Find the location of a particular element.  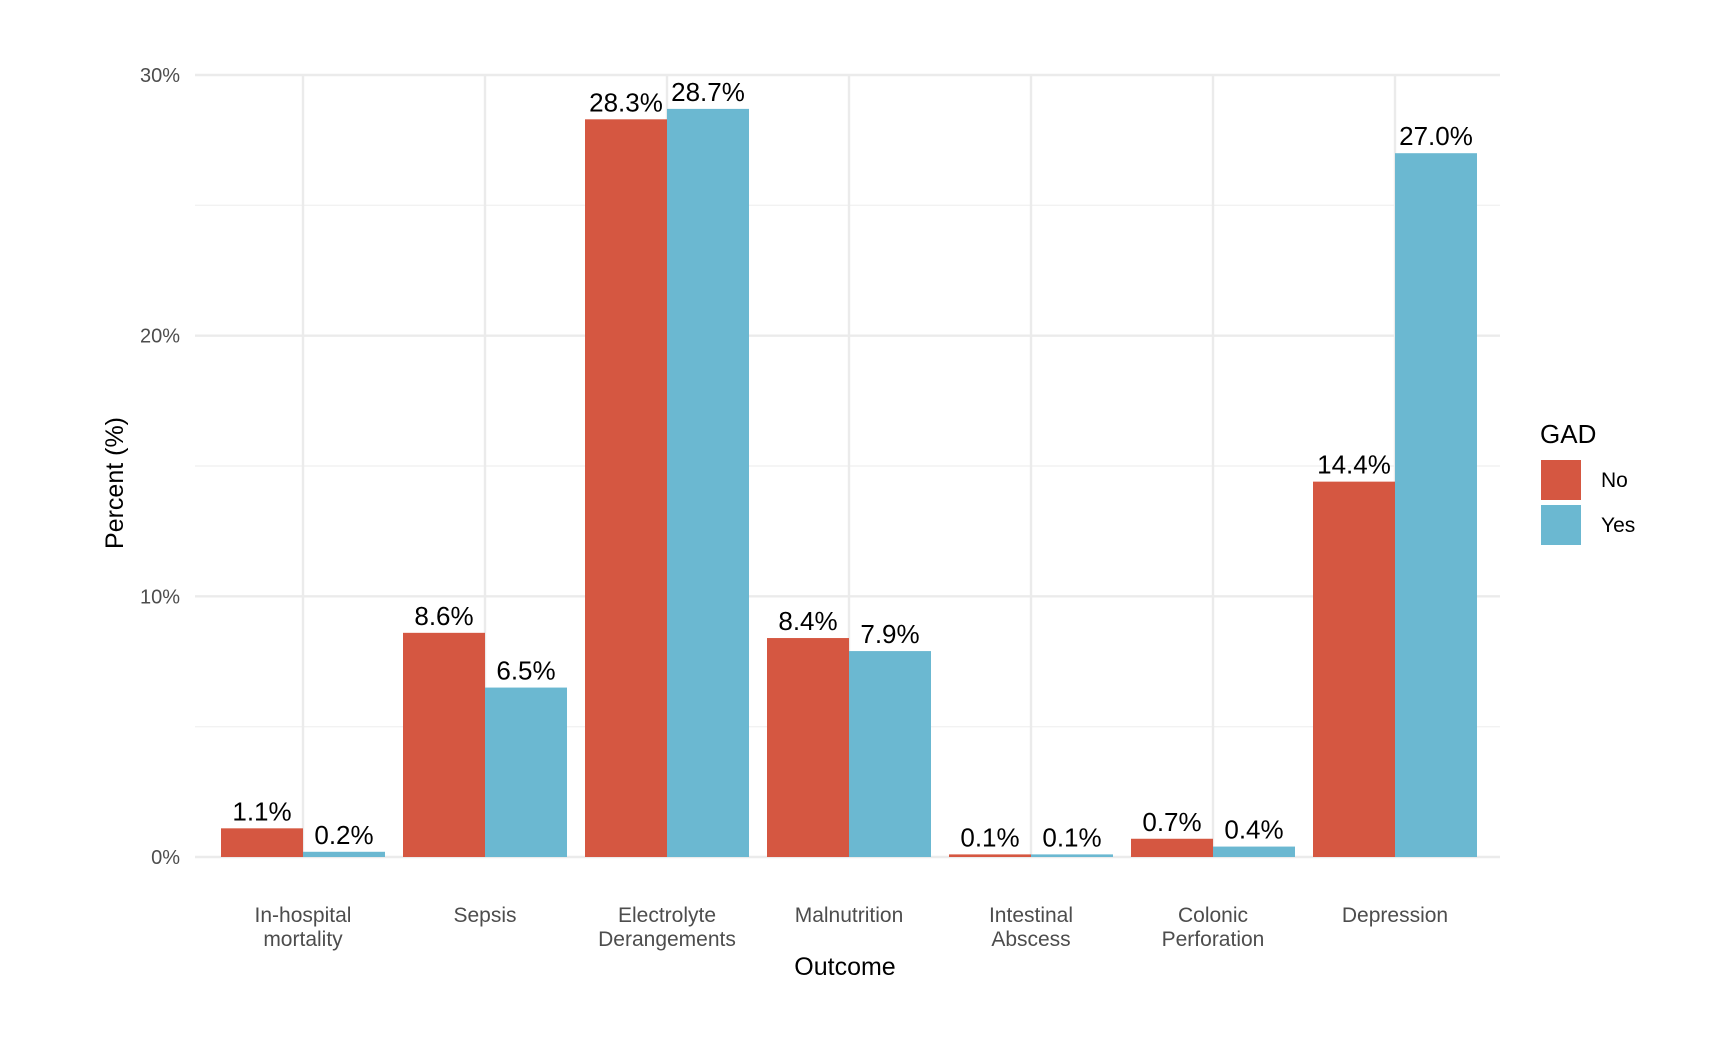

x-axis-title: Outcome is located at coordinates (844, 967).